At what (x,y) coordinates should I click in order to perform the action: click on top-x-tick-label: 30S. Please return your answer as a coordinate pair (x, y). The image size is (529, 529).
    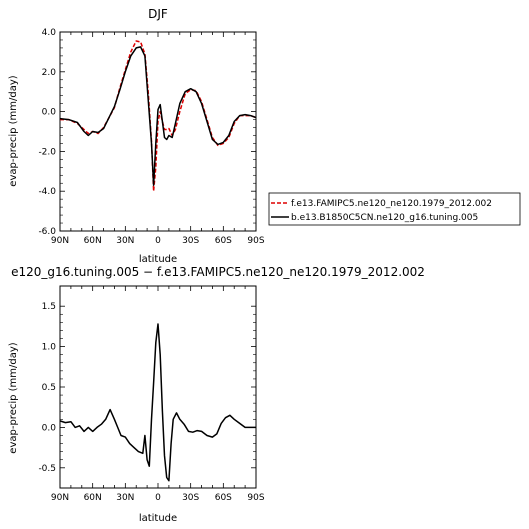
    Looking at the image, I should click on (190, 241).